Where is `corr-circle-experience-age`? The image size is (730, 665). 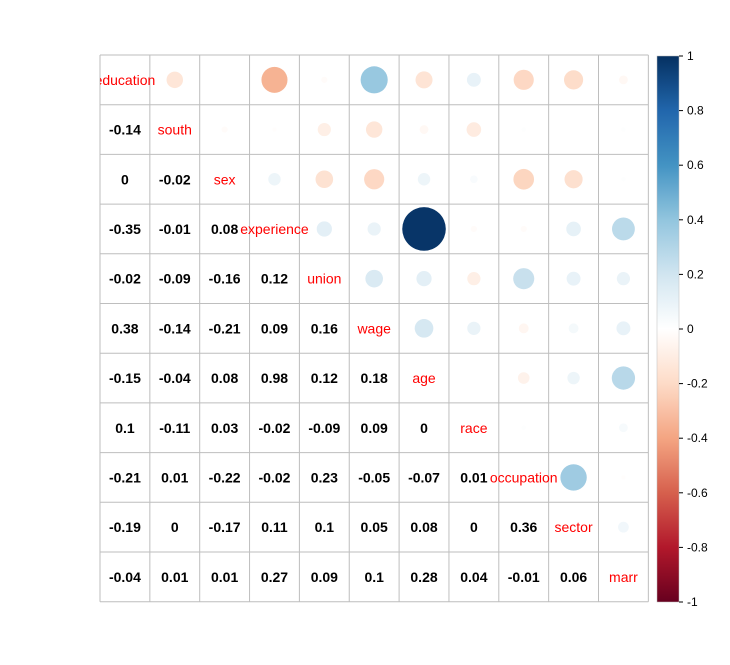 corr-circle-experience-age is located at coordinates (424, 229).